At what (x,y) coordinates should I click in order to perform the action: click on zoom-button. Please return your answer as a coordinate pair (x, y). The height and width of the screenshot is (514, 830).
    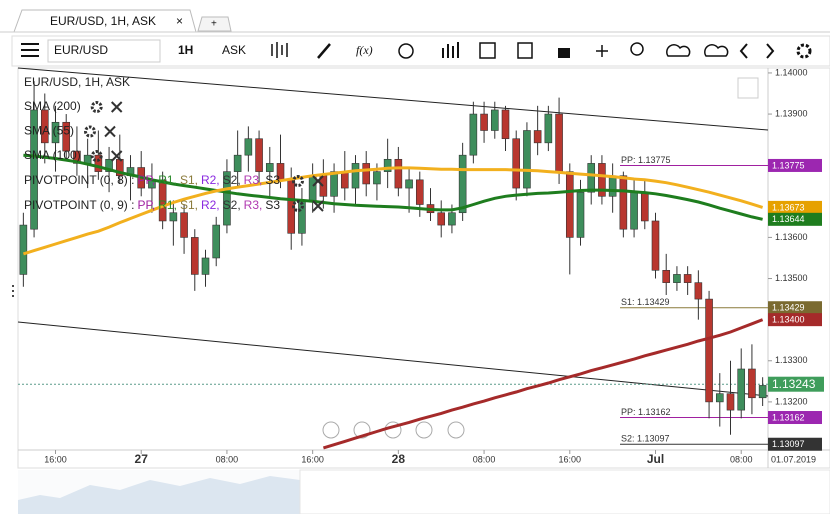
    Looking at the image, I should click on (637, 49).